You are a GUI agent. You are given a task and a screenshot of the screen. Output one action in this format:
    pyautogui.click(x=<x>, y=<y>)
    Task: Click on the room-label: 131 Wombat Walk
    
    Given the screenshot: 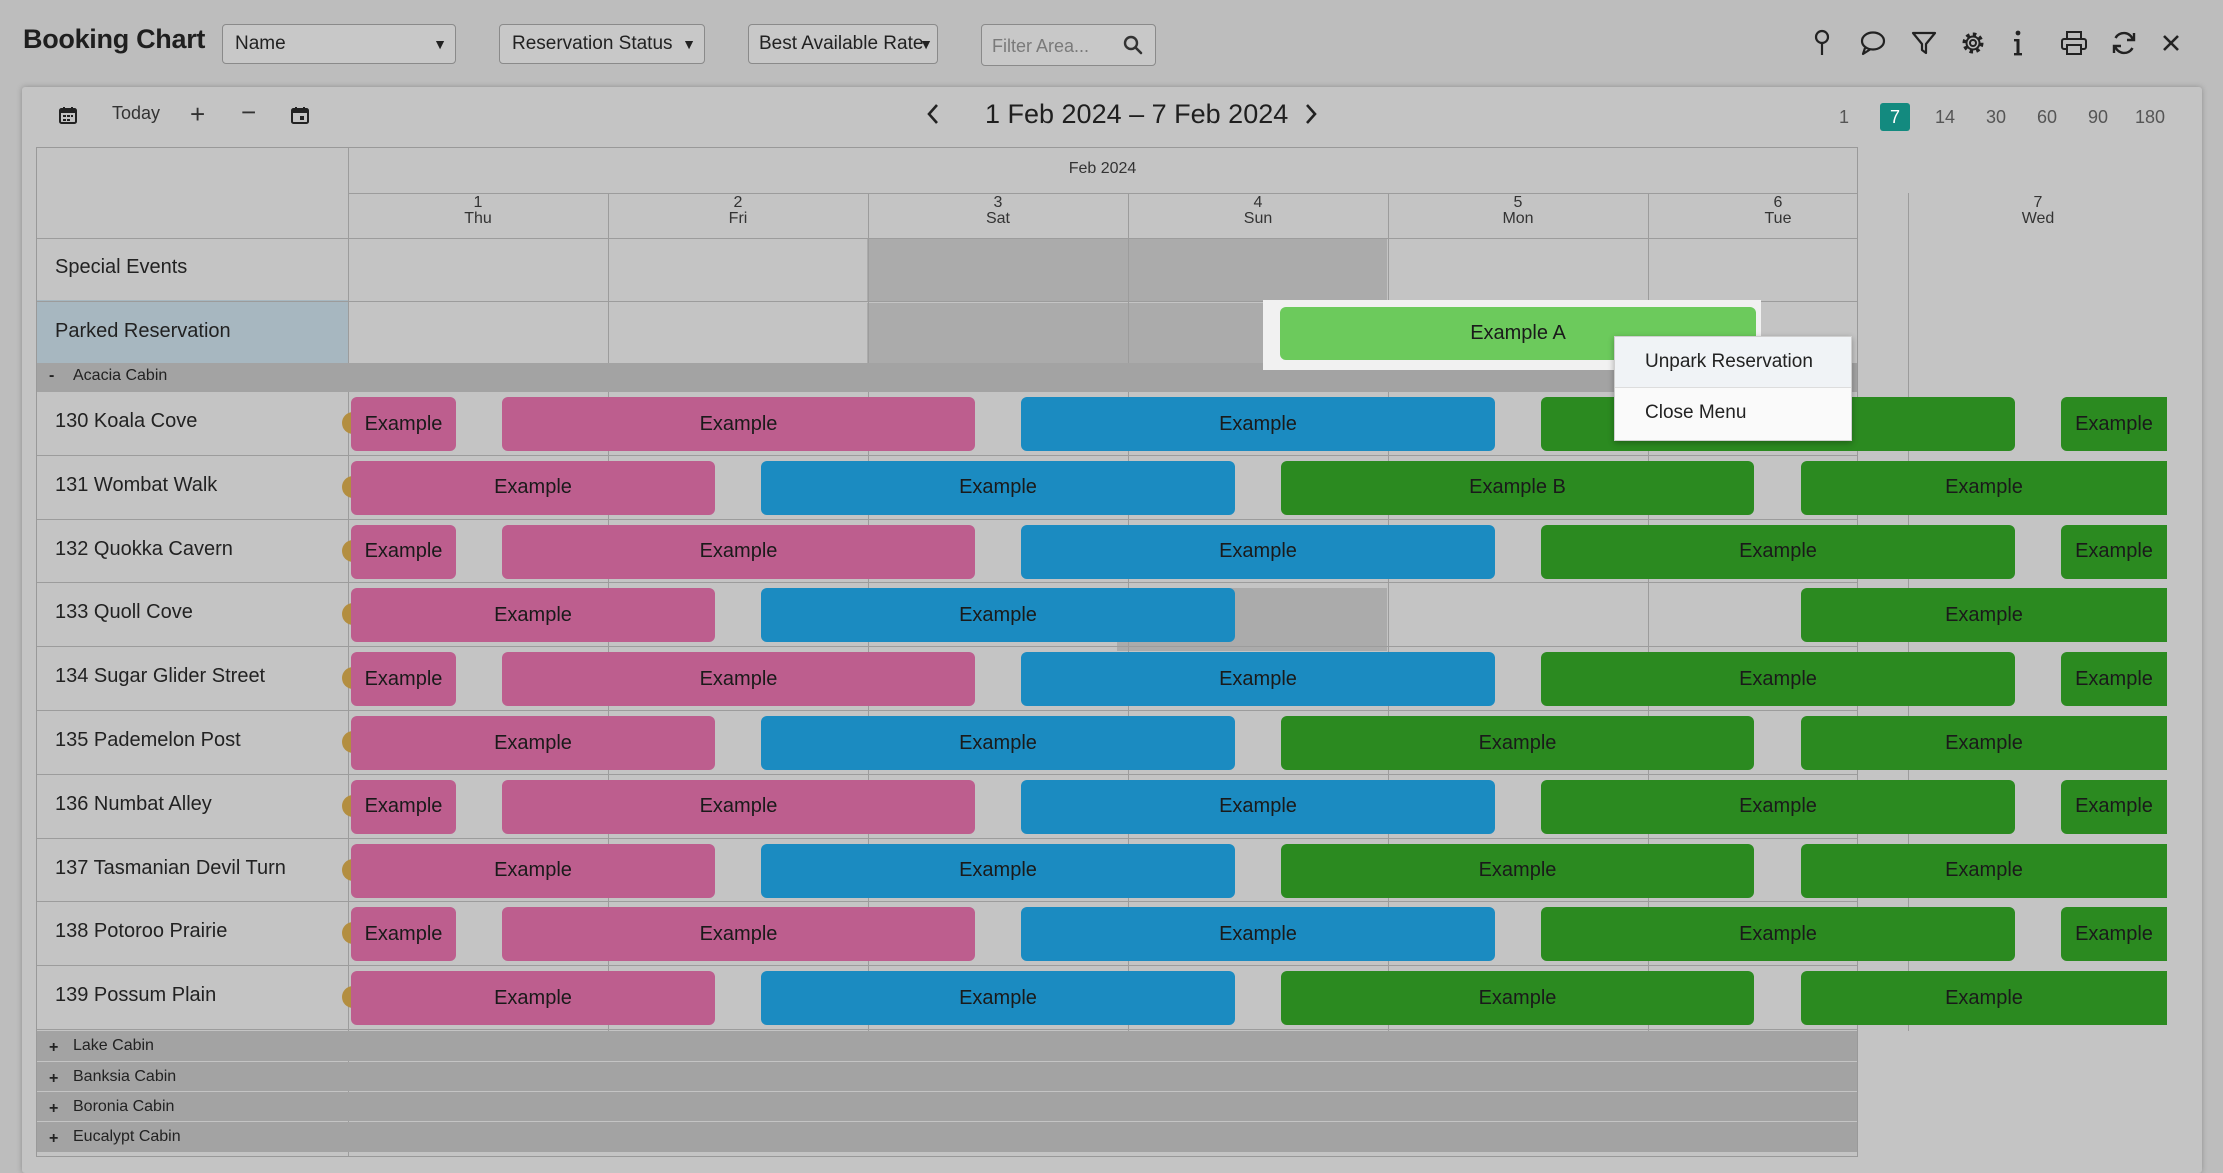 What is the action you would take?
    pyautogui.click(x=136, y=484)
    